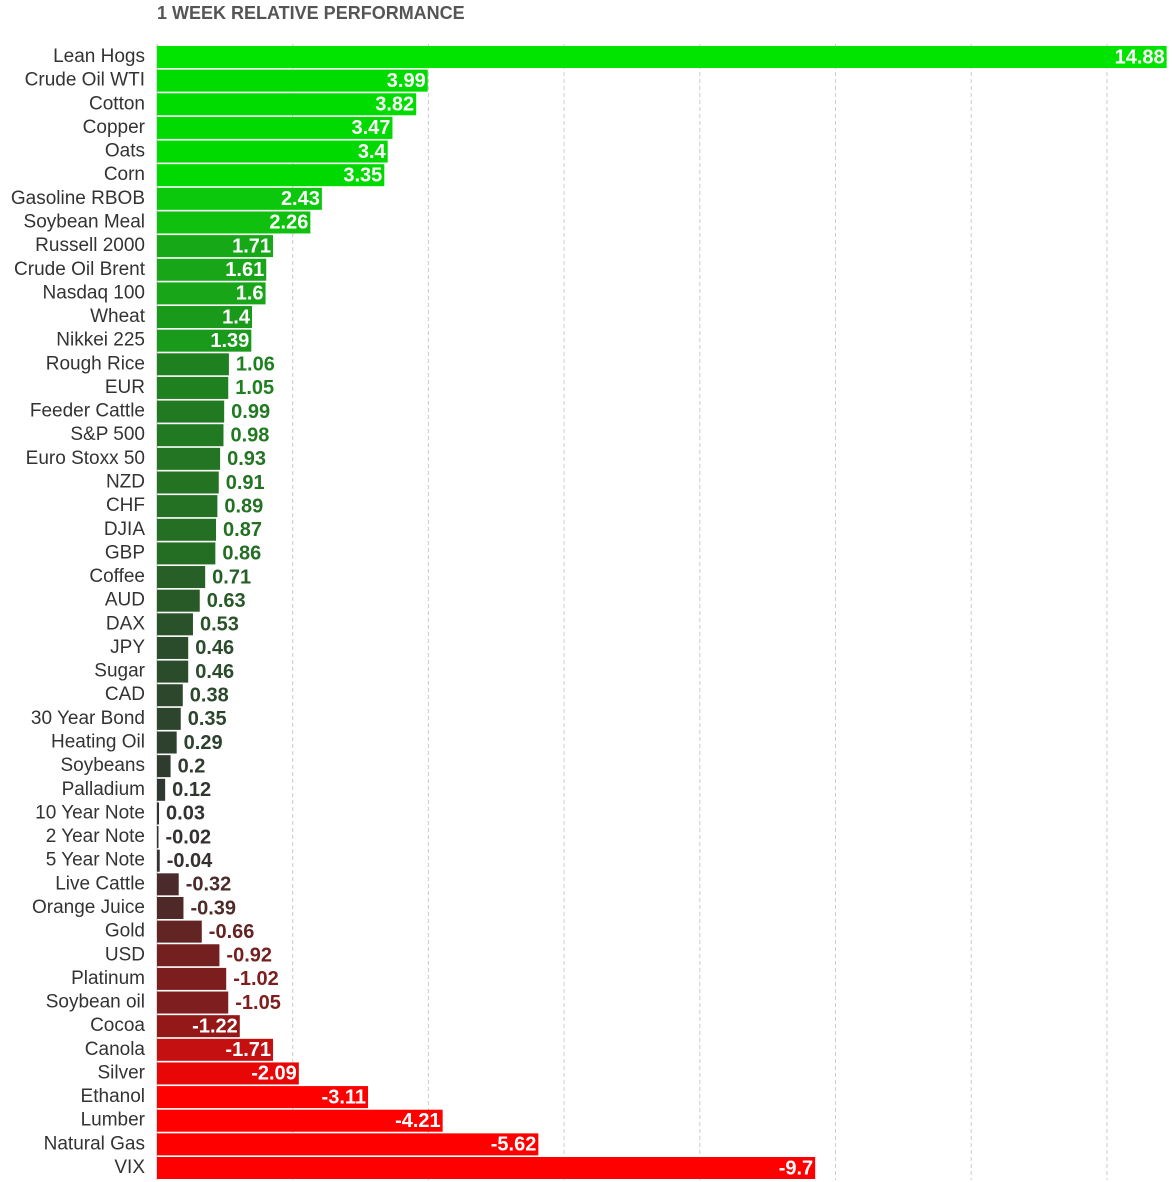 This screenshot has height=1182, width=1172. Describe the element at coordinates (103, 789) in the screenshot. I see `category-label: Palladium` at that location.